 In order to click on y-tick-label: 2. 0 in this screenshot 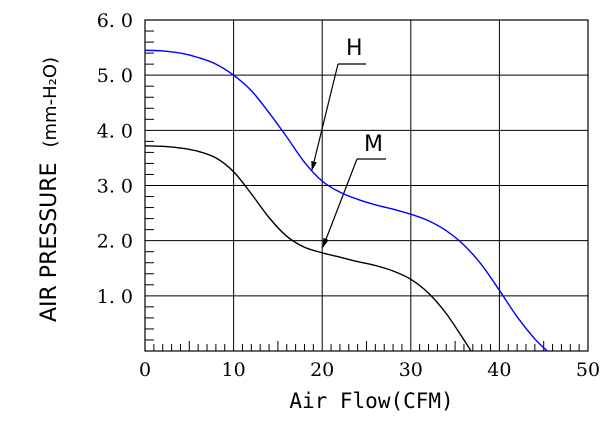, I will do `click(115, 242)`.